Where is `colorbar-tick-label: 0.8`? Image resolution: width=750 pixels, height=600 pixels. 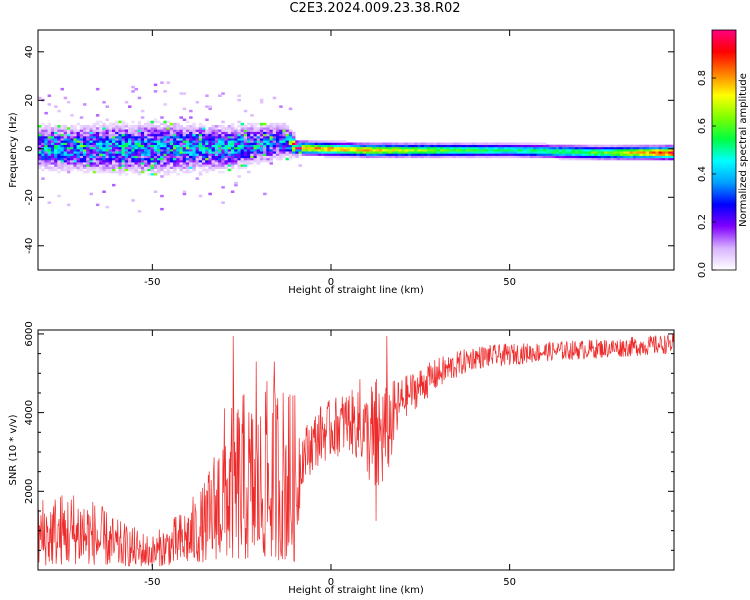
colorbar-tick-label: 0.8 is located at coordinates (702, 78).